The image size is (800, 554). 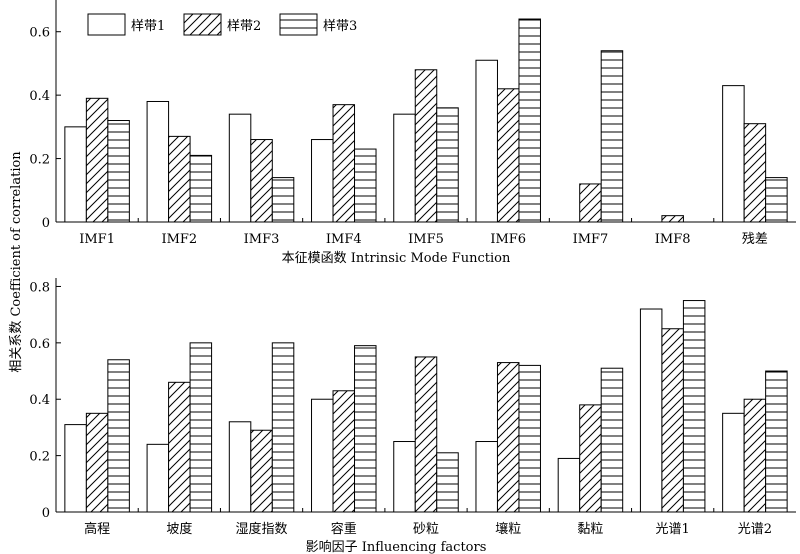 I want to click on x-tick-label: 壤粒, so click(x=508, y=529).